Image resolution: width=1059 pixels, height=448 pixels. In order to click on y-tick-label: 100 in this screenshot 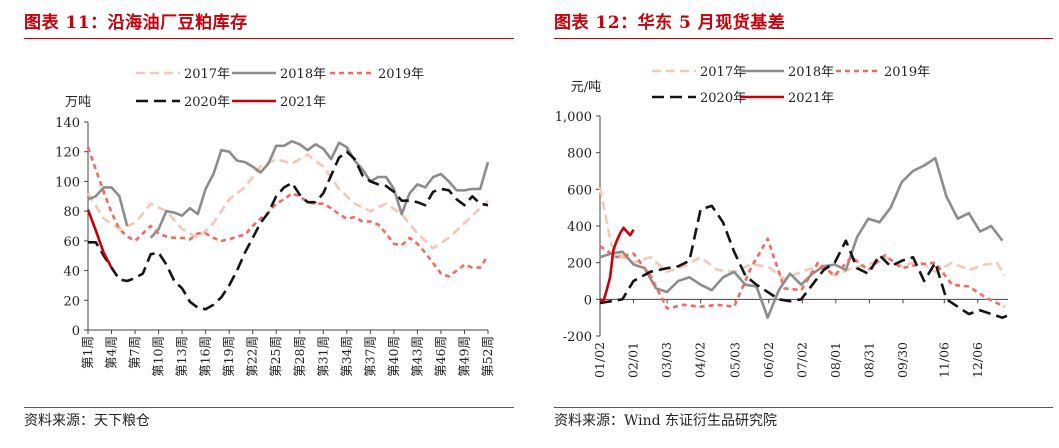, I will do `click(67, 182)`.